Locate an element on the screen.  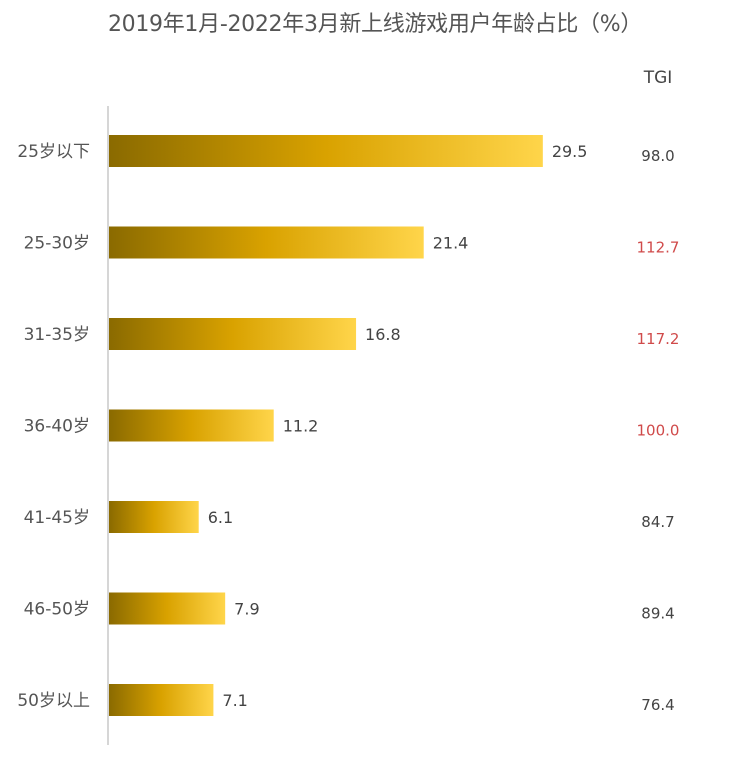
category-label: 50岁以上 is located at coordinates (53, 701).